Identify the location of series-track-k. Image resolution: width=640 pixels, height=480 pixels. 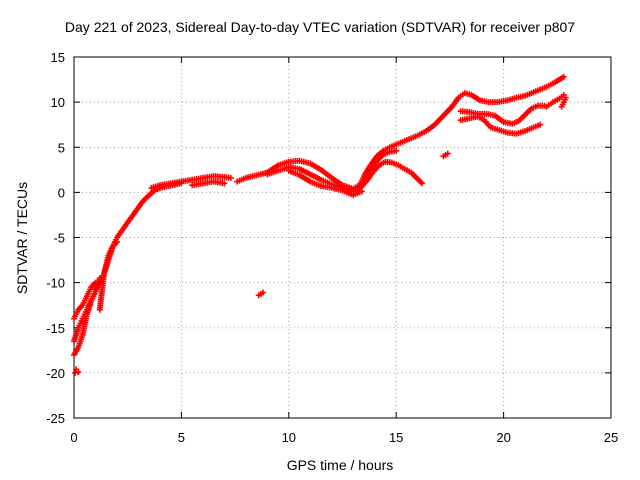
(380, 164).